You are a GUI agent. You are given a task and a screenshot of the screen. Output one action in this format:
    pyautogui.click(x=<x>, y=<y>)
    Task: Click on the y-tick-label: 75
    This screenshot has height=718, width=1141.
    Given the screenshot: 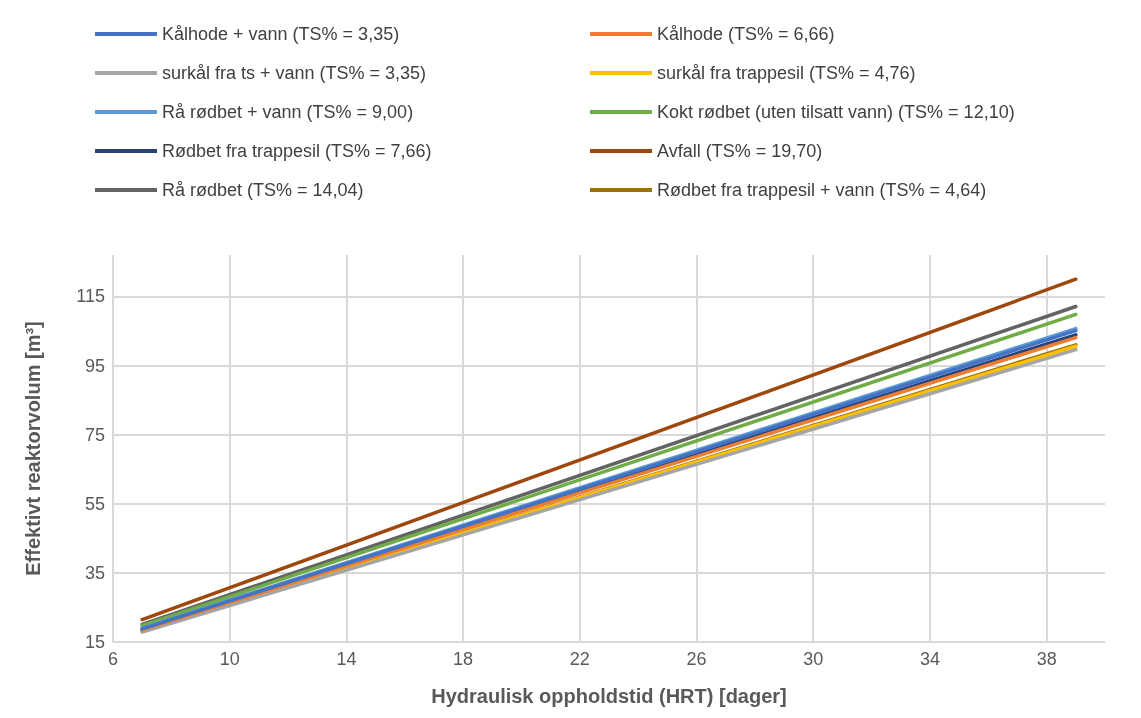 What is the action you would take?
    pyautogui.click(x=94, y=434)
    